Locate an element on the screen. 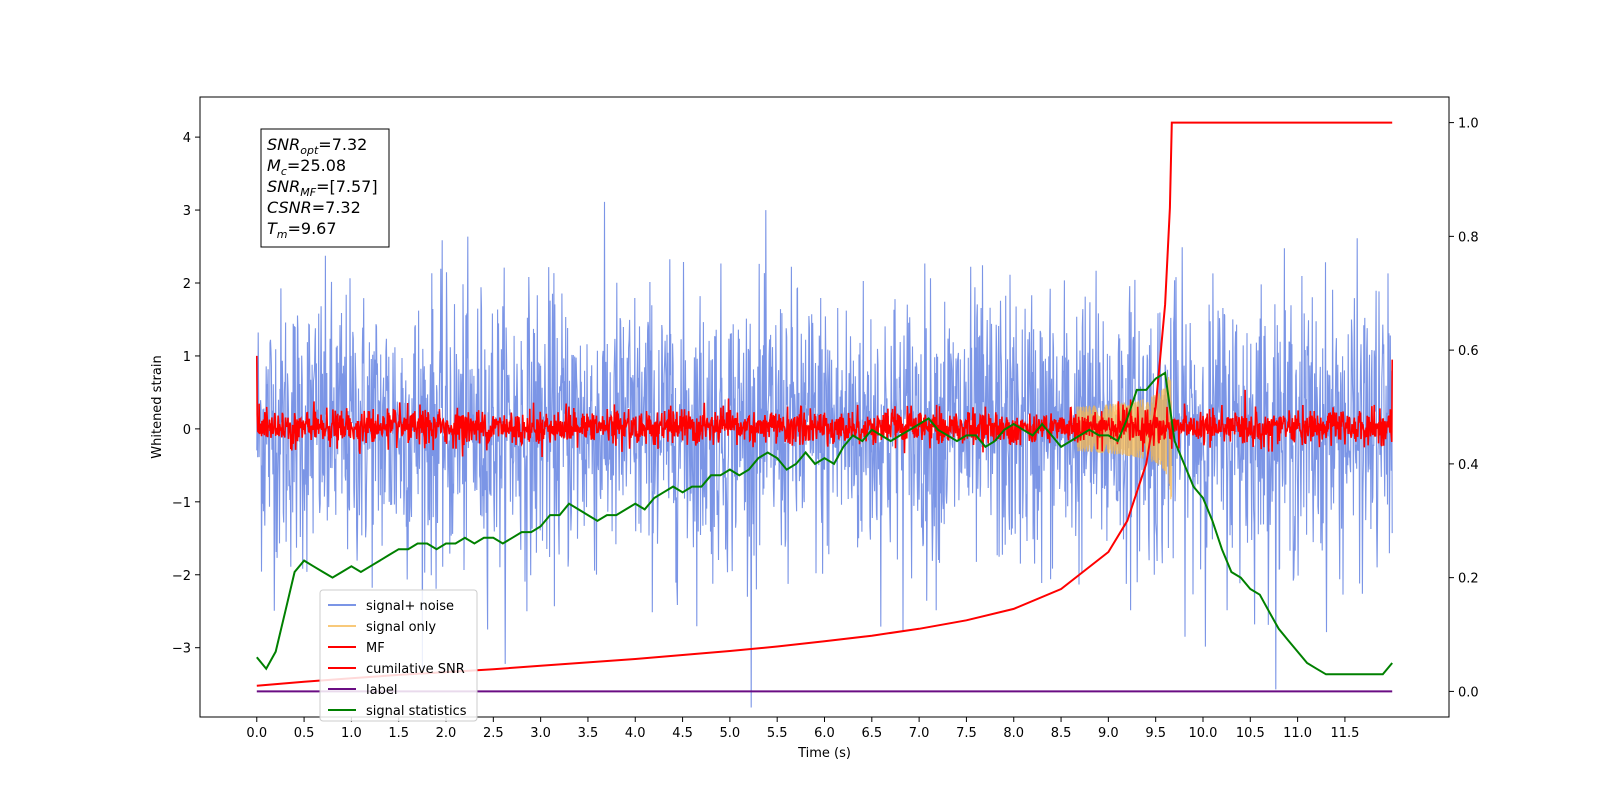 The image size is (1600, 800). y-tick-label: 0 is located at coordinates (187, 430).